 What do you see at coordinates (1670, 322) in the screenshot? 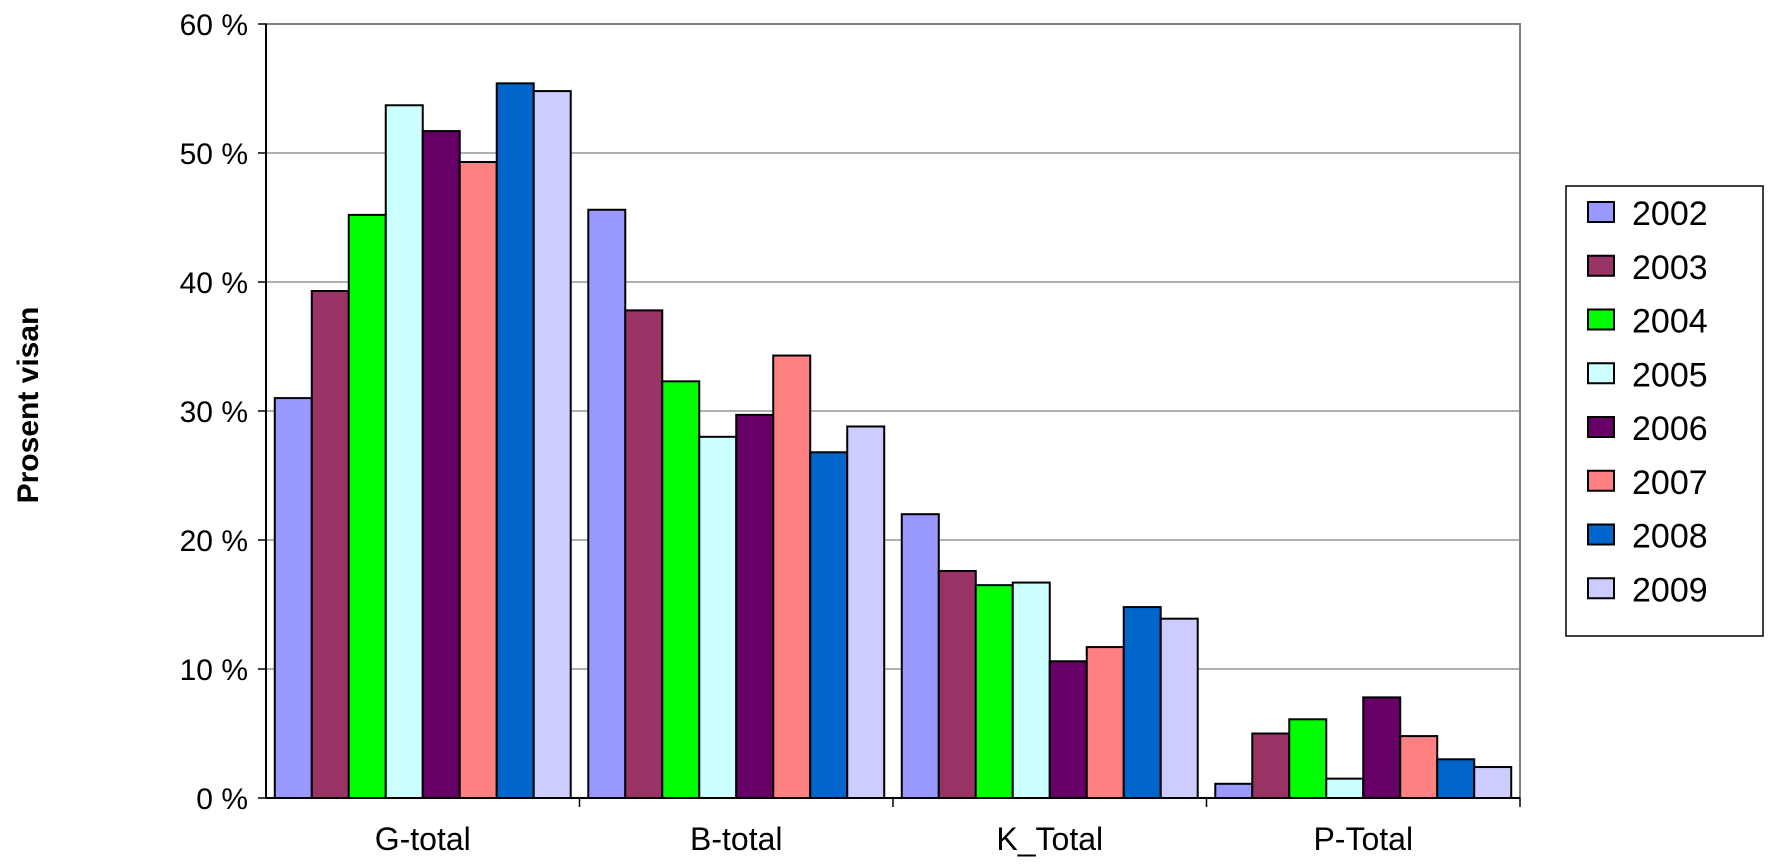
I see `legend-label: 2004` at bounding box center [1670, 322].